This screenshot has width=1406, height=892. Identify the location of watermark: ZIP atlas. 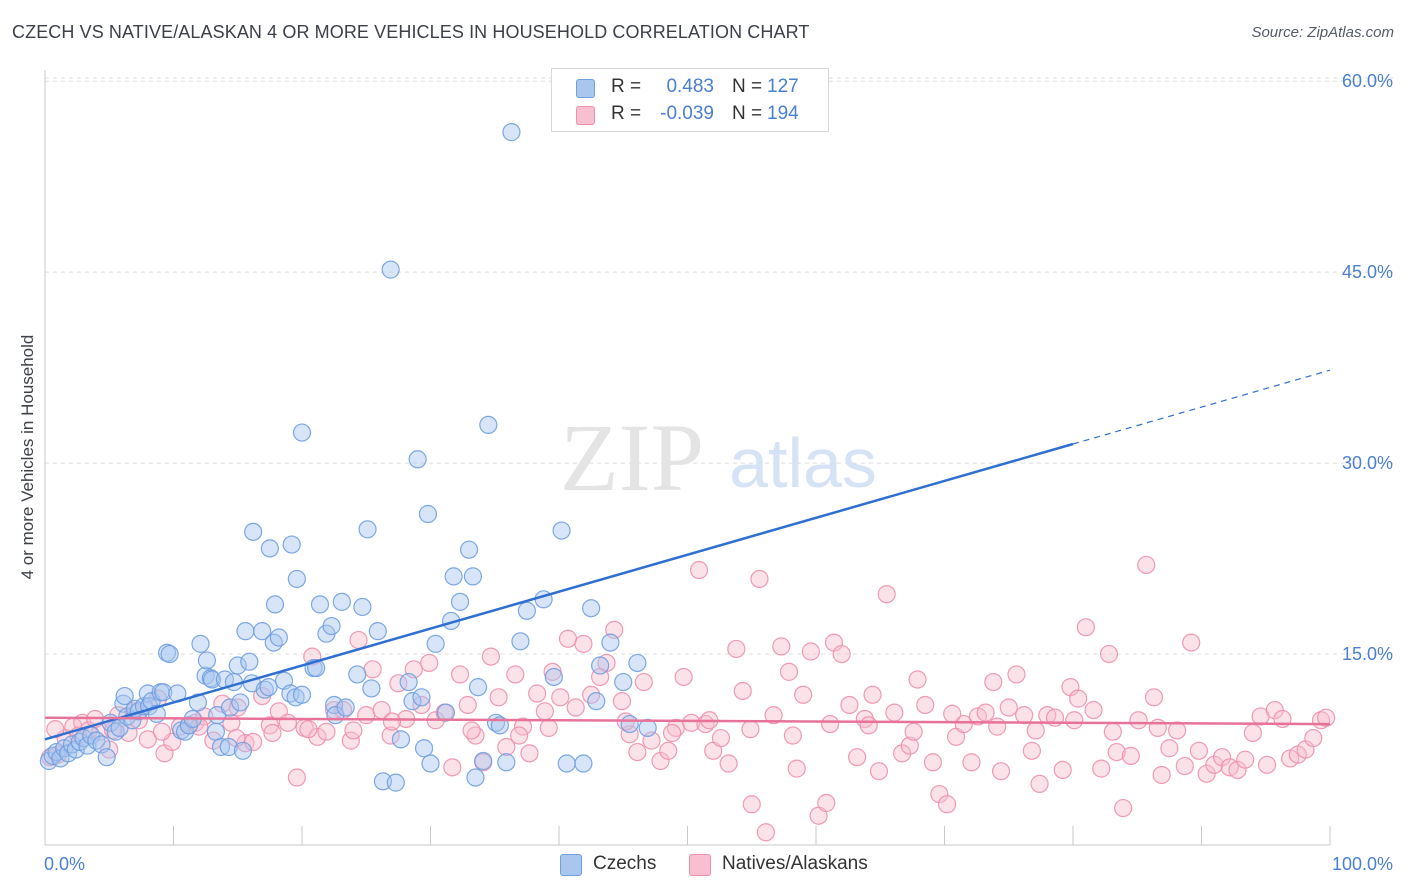
(718, 457).